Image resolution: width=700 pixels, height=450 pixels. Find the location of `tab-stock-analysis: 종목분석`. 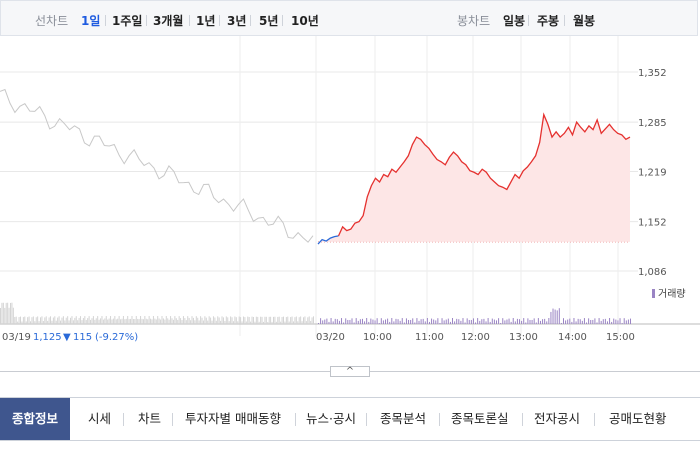

tab-stock-analysis: 종목분석 is located at coordinates (403, 418).